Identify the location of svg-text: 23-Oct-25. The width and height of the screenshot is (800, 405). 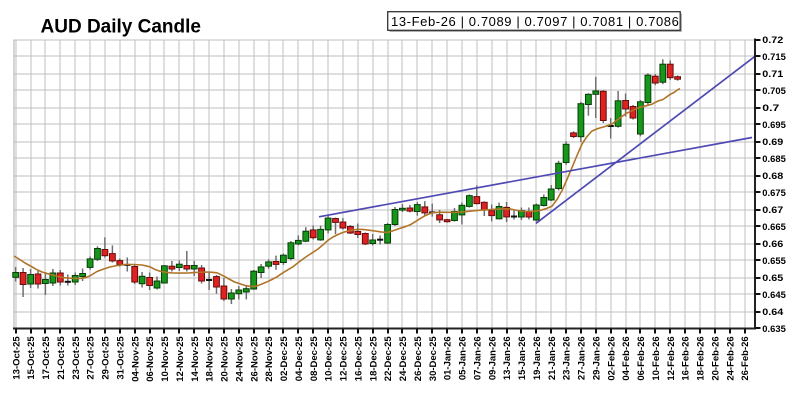
(76, 358).